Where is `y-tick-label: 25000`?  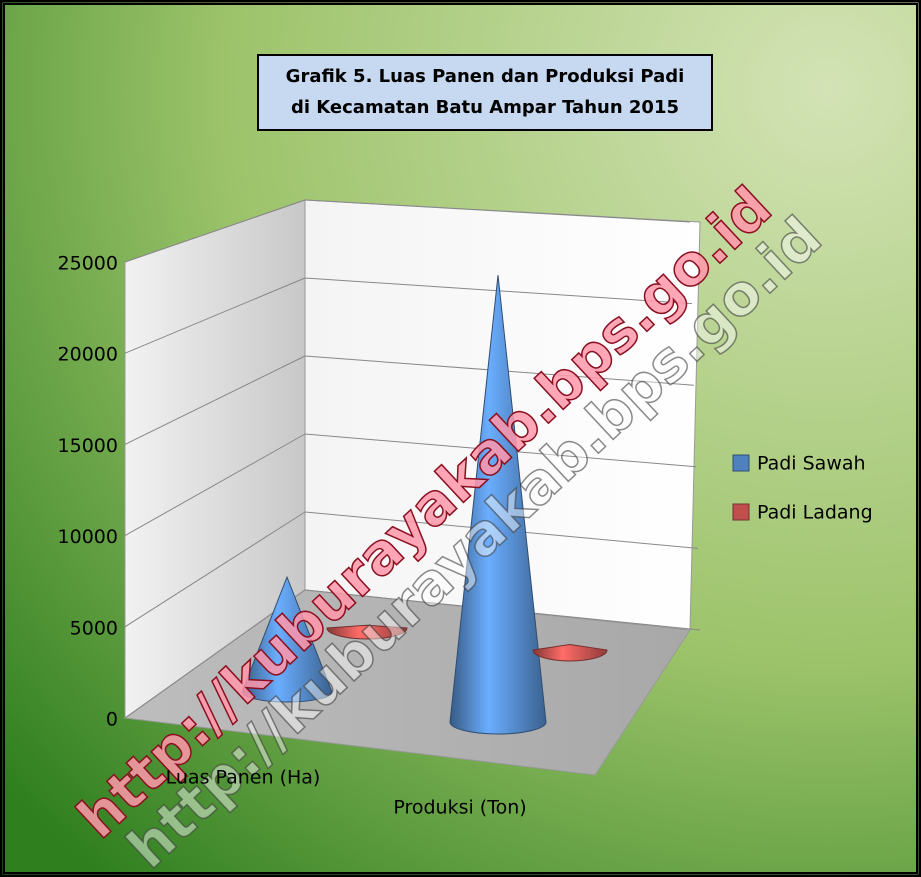
y-tick-label: 25000 is located at coordinates (88, 264).